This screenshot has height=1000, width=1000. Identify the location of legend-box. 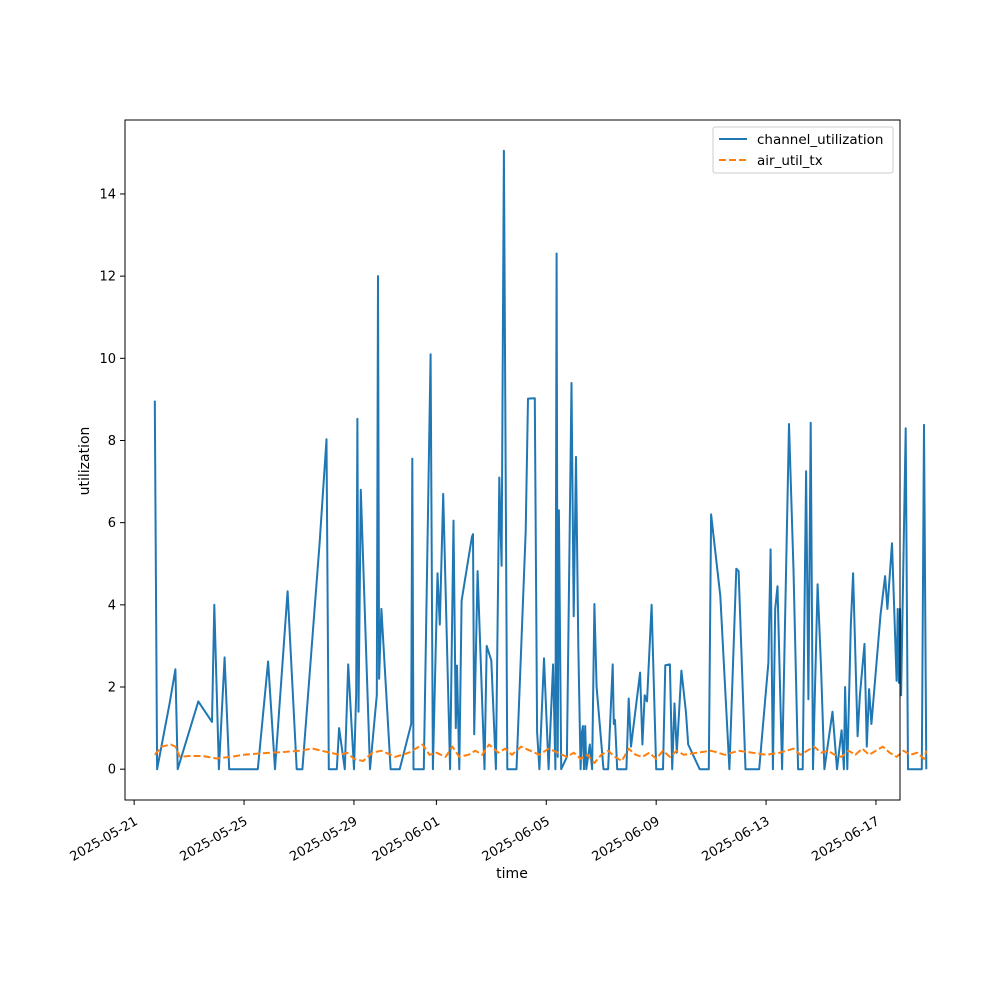
(803, 150).